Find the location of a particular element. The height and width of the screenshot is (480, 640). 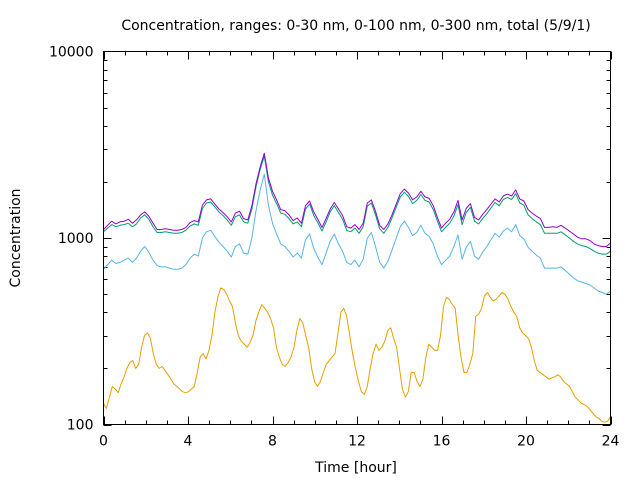

x-tick-label: 16 is located at coordinates (442, 442).